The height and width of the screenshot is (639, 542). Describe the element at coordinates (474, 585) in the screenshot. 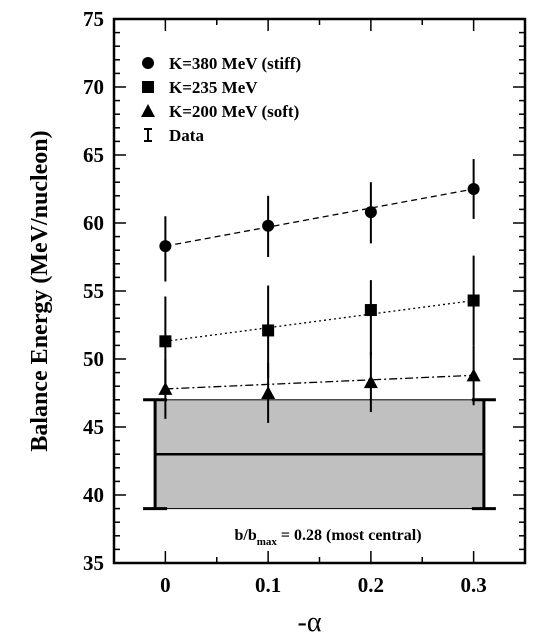

I see `x-tick-label: 0.3` at that location.